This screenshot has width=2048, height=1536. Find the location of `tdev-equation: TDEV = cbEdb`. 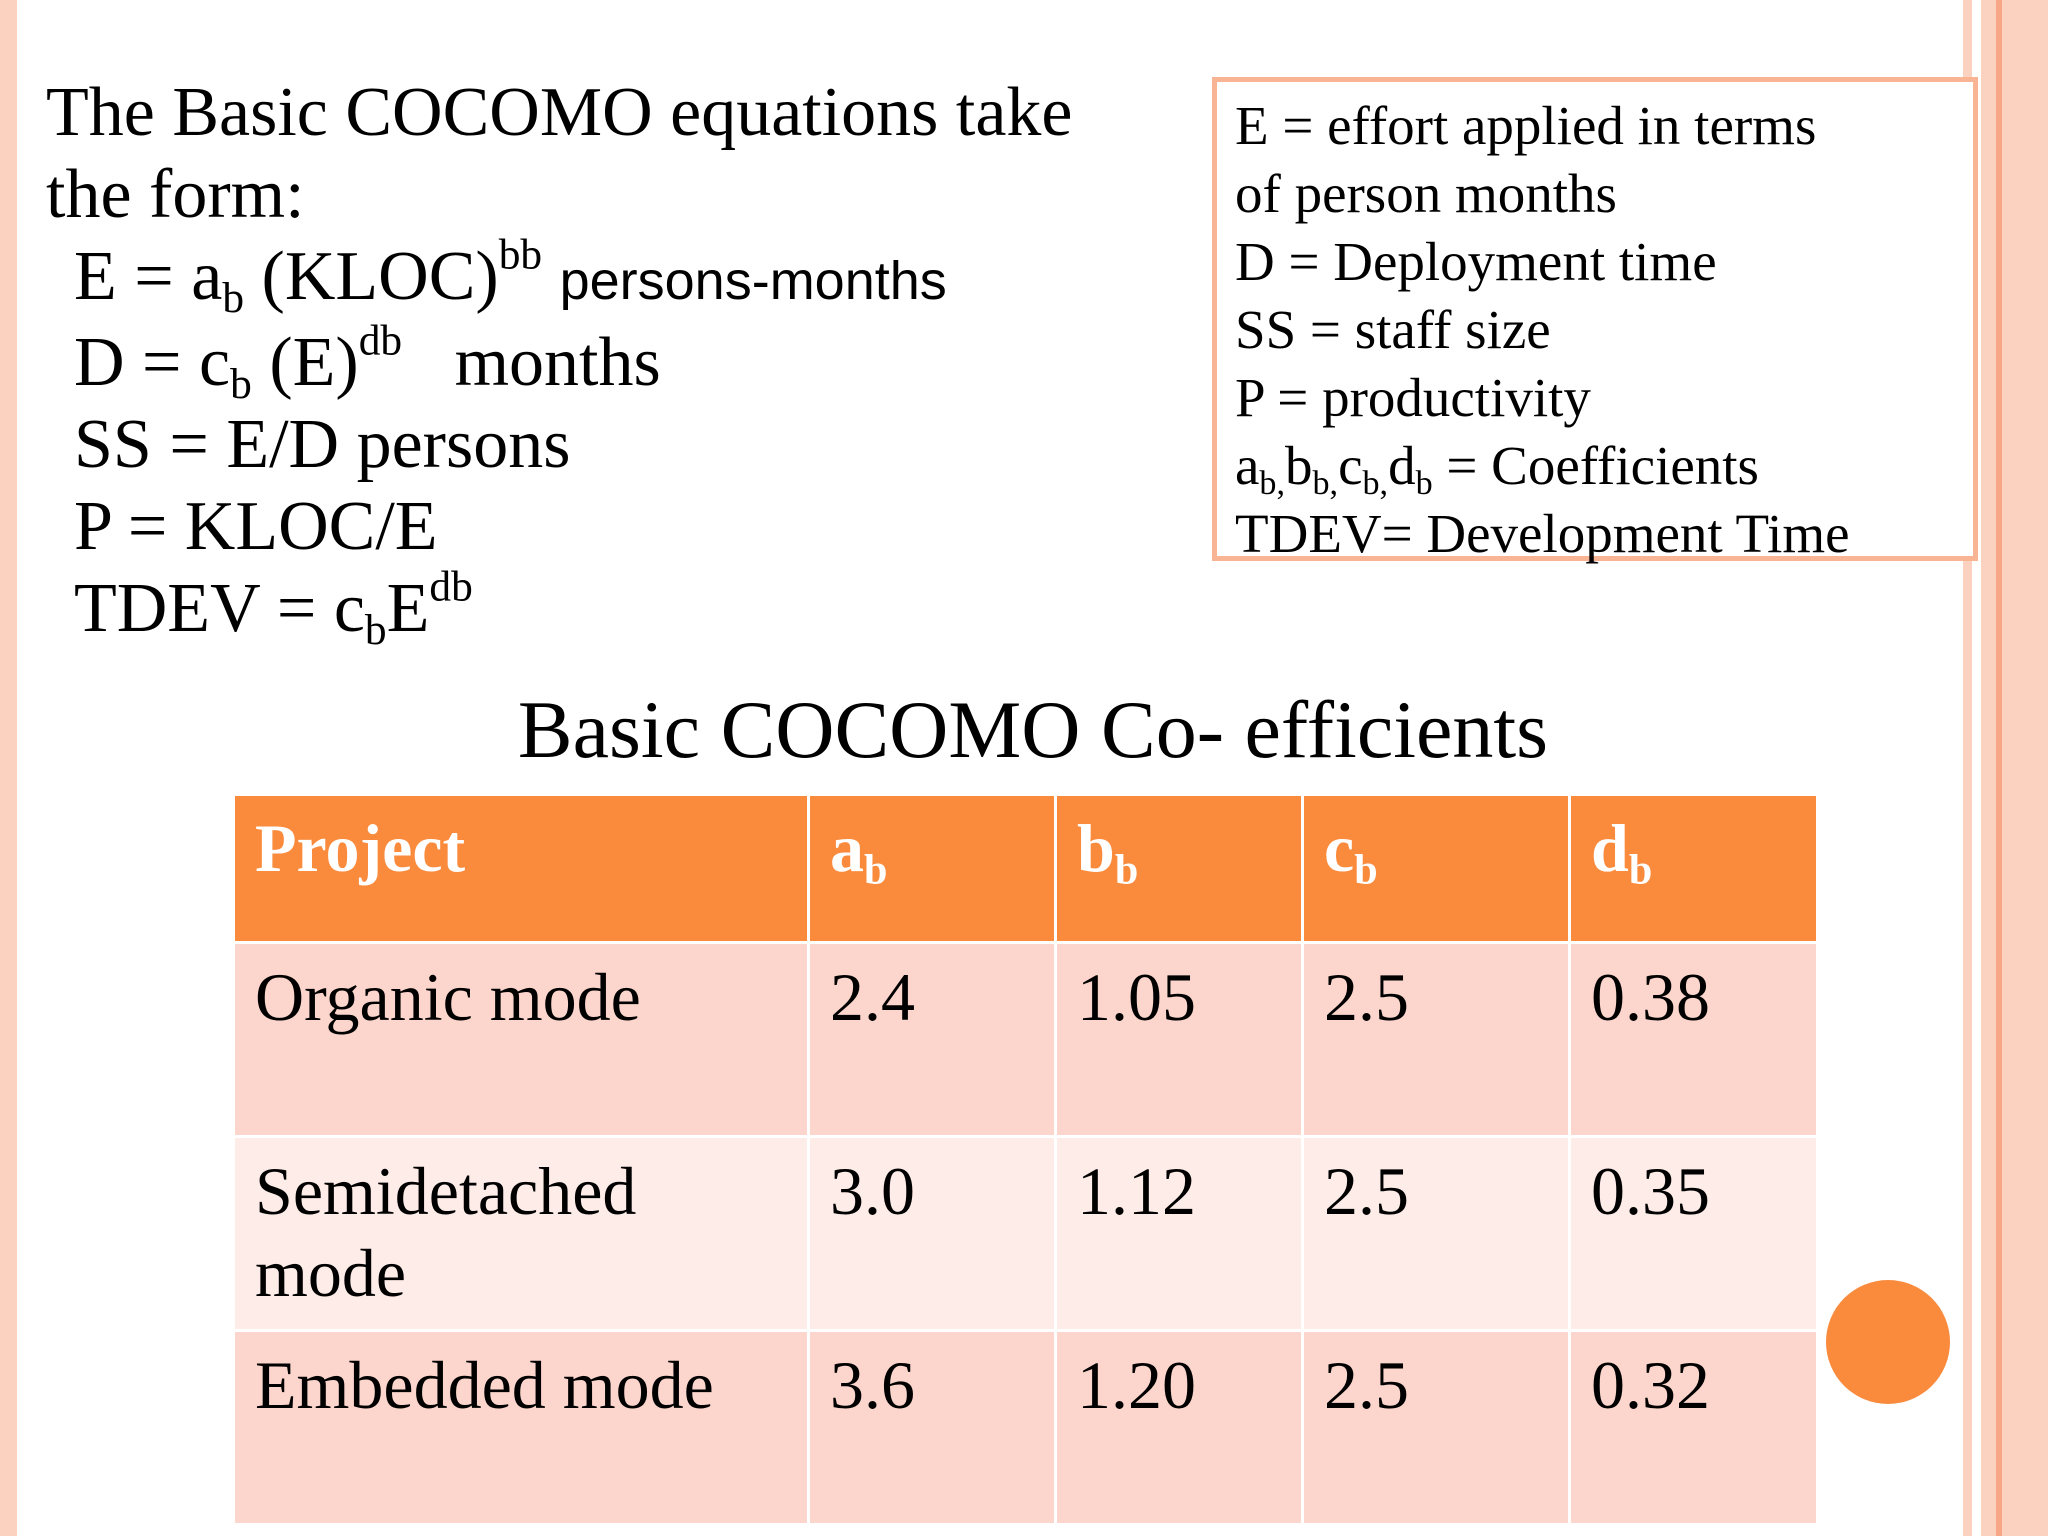

tdev-equation: TDEV = cbEdb is located at coordinates (621, 608).